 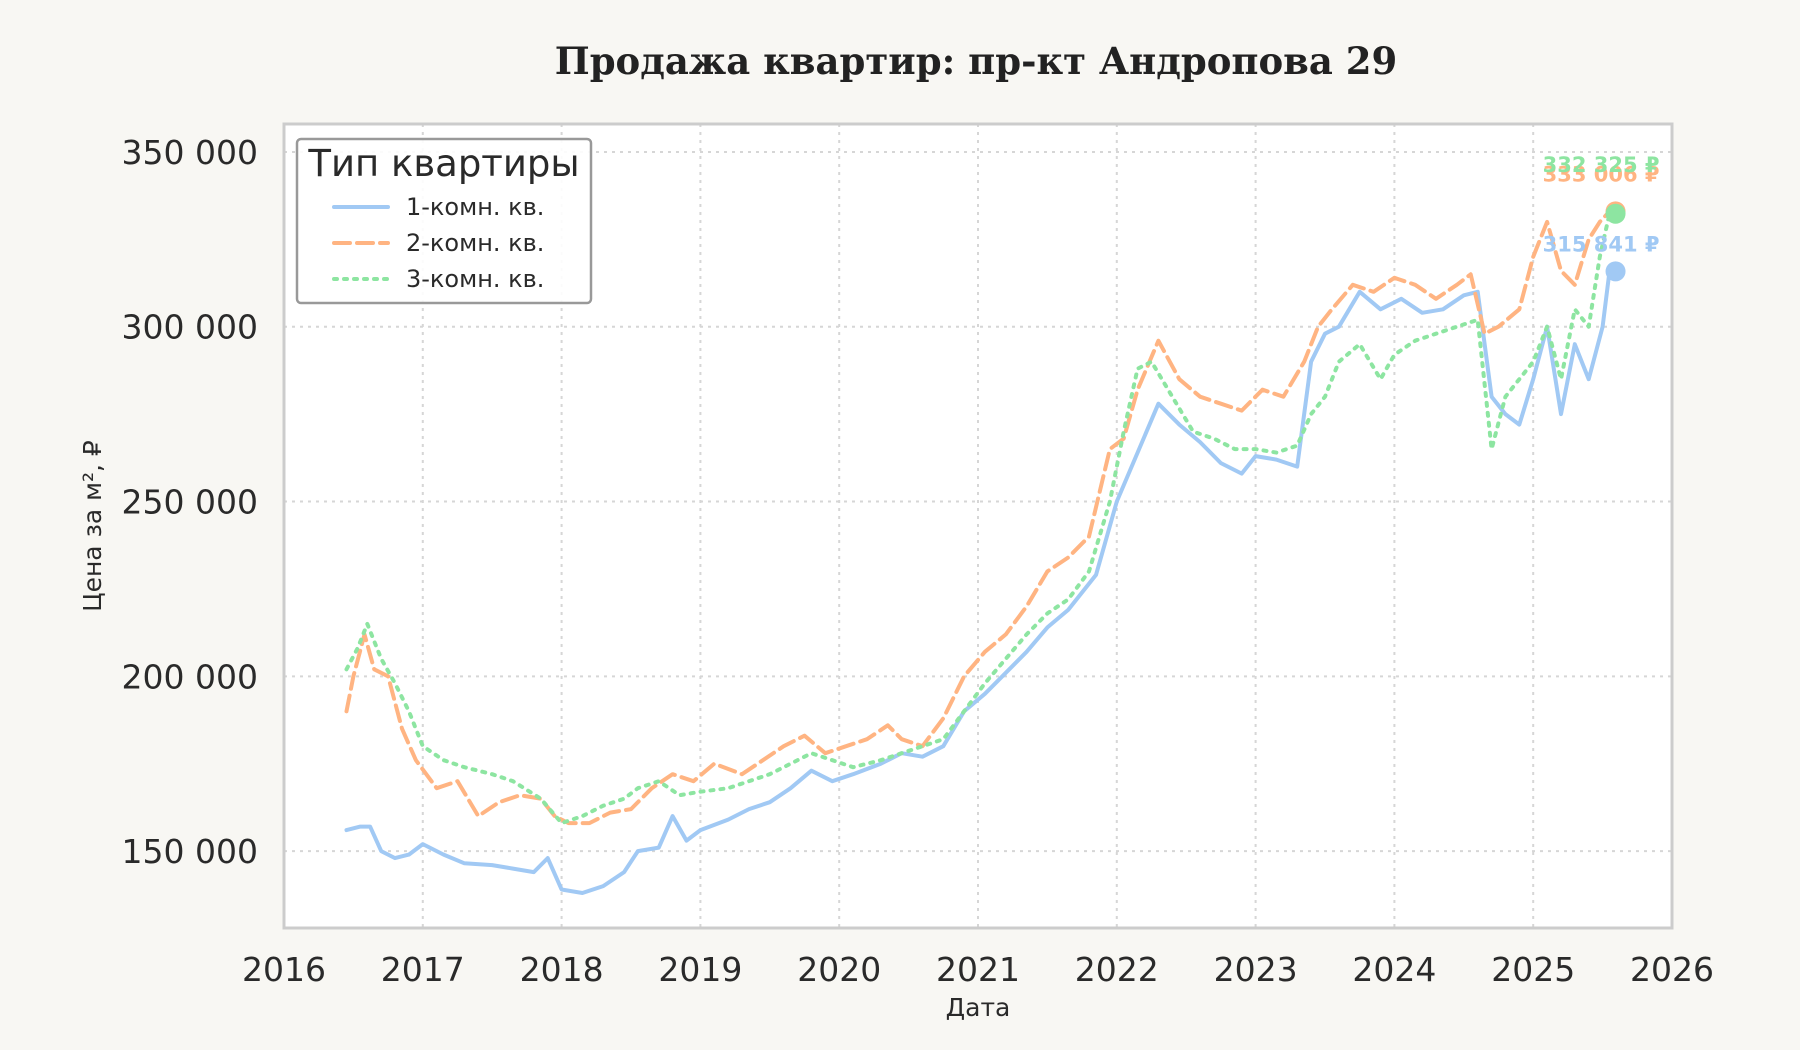 What do you see at coordinates (1533, 969) in the screenshot?
I see `x-tick-label: 2025` at bounding box center [1533, 969].